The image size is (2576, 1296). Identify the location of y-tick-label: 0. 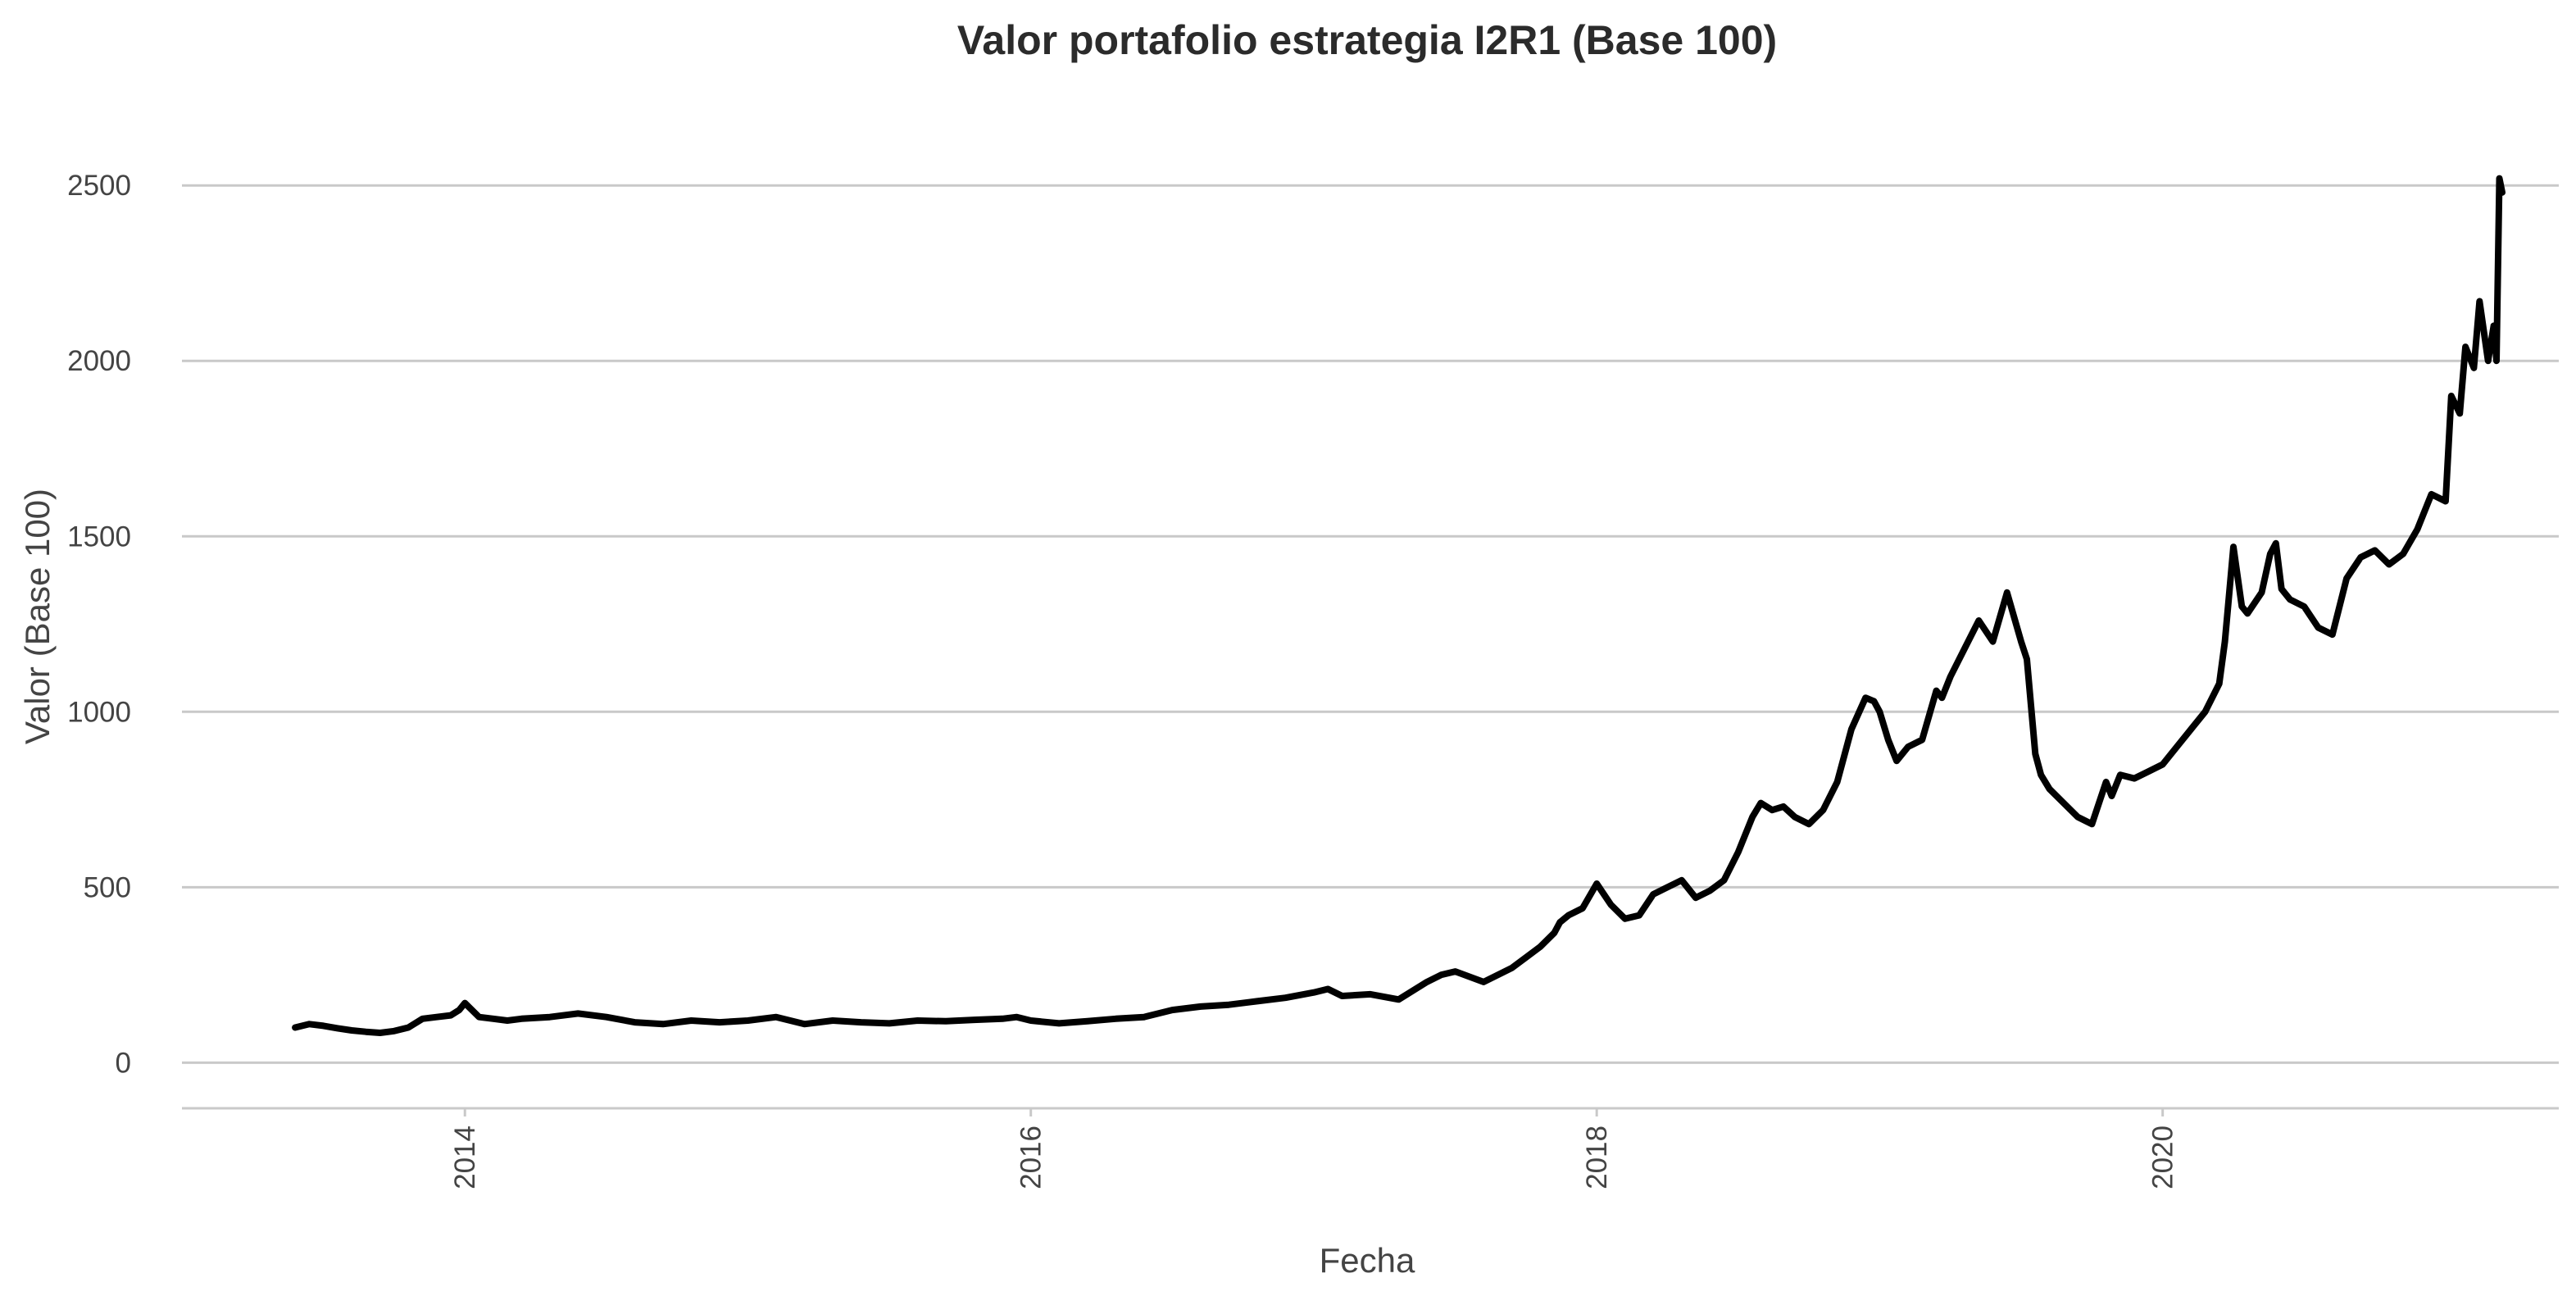
(123, 1063).